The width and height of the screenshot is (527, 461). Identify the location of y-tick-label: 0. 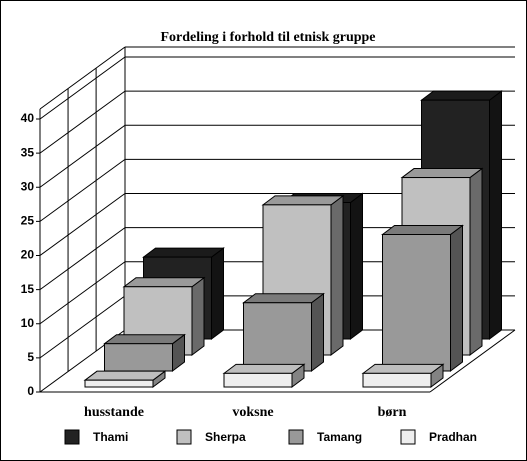
(30, 391).